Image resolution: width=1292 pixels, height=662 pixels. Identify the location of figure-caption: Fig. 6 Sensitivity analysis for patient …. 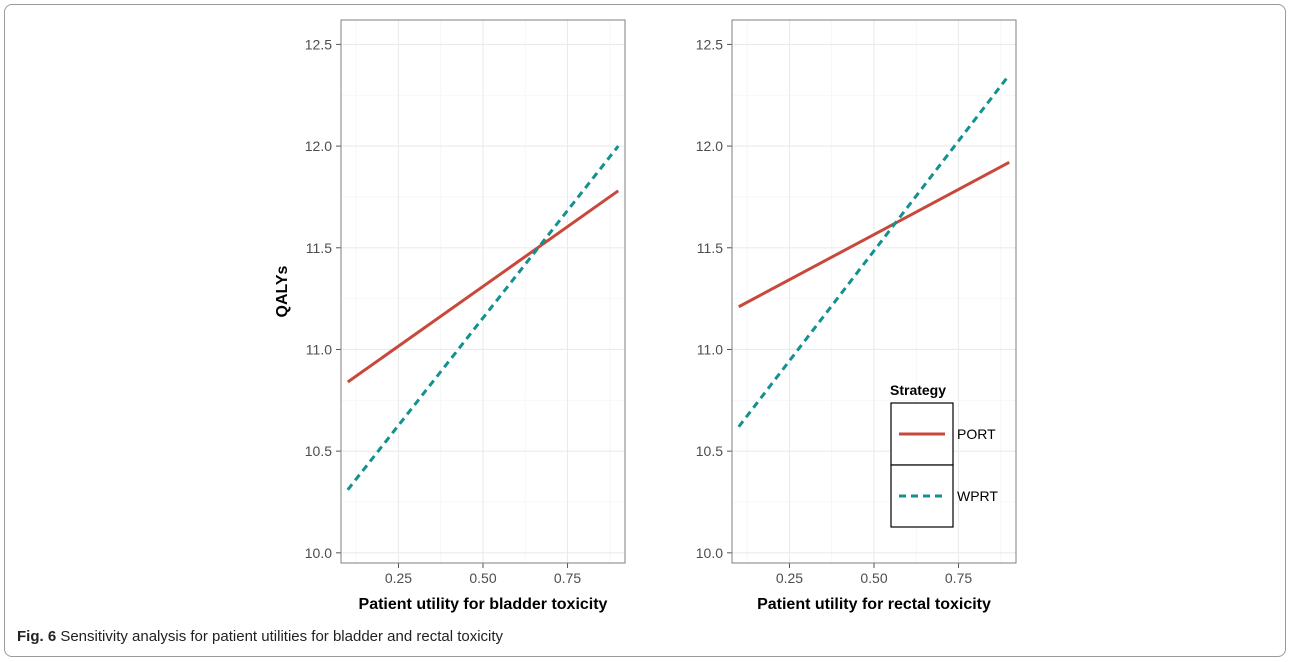
(260, 636).